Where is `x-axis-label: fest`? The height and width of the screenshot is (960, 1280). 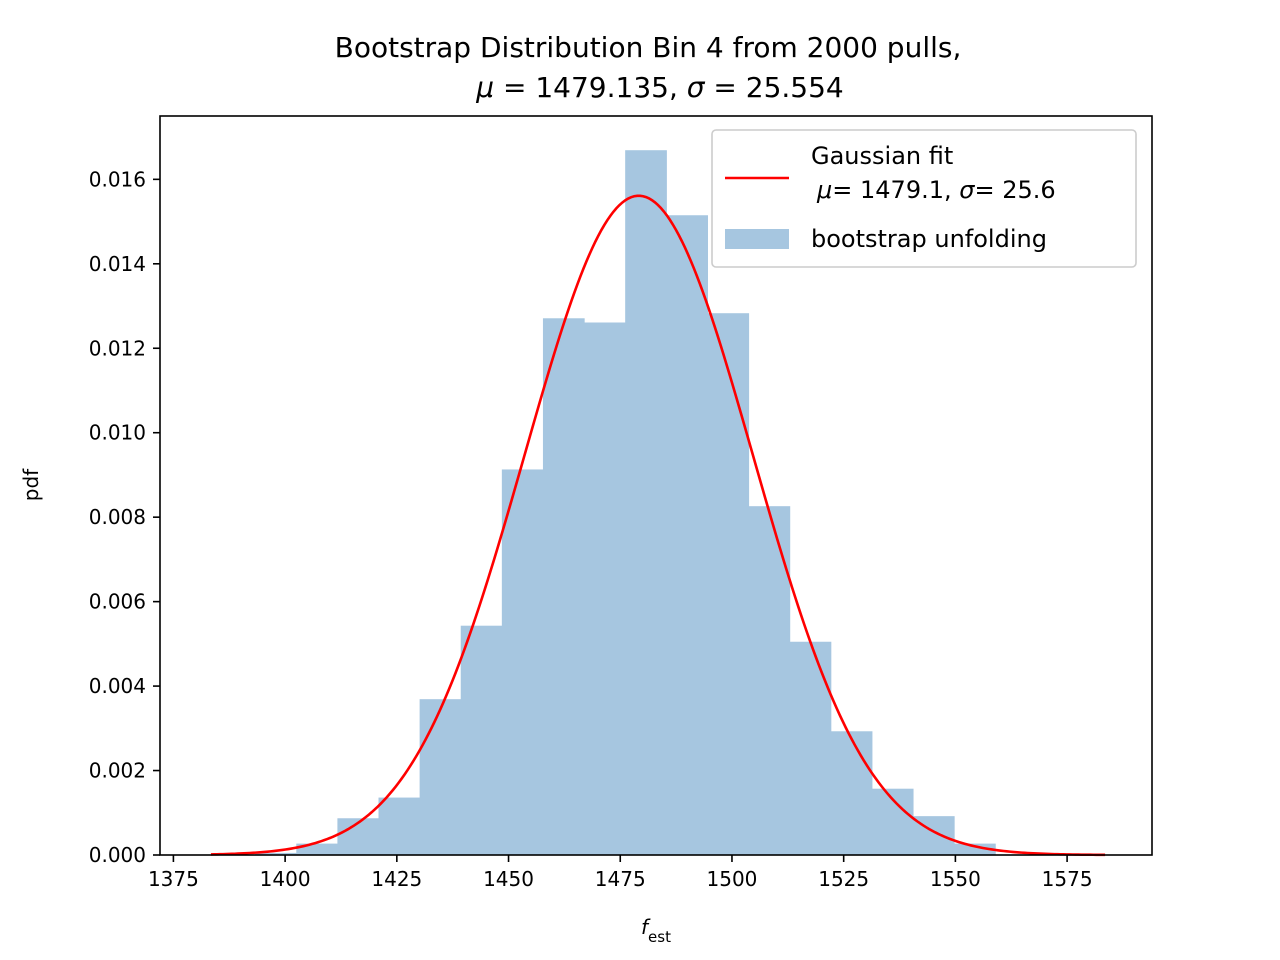
x-axis-label: fest is located at coordinates (656, 930).